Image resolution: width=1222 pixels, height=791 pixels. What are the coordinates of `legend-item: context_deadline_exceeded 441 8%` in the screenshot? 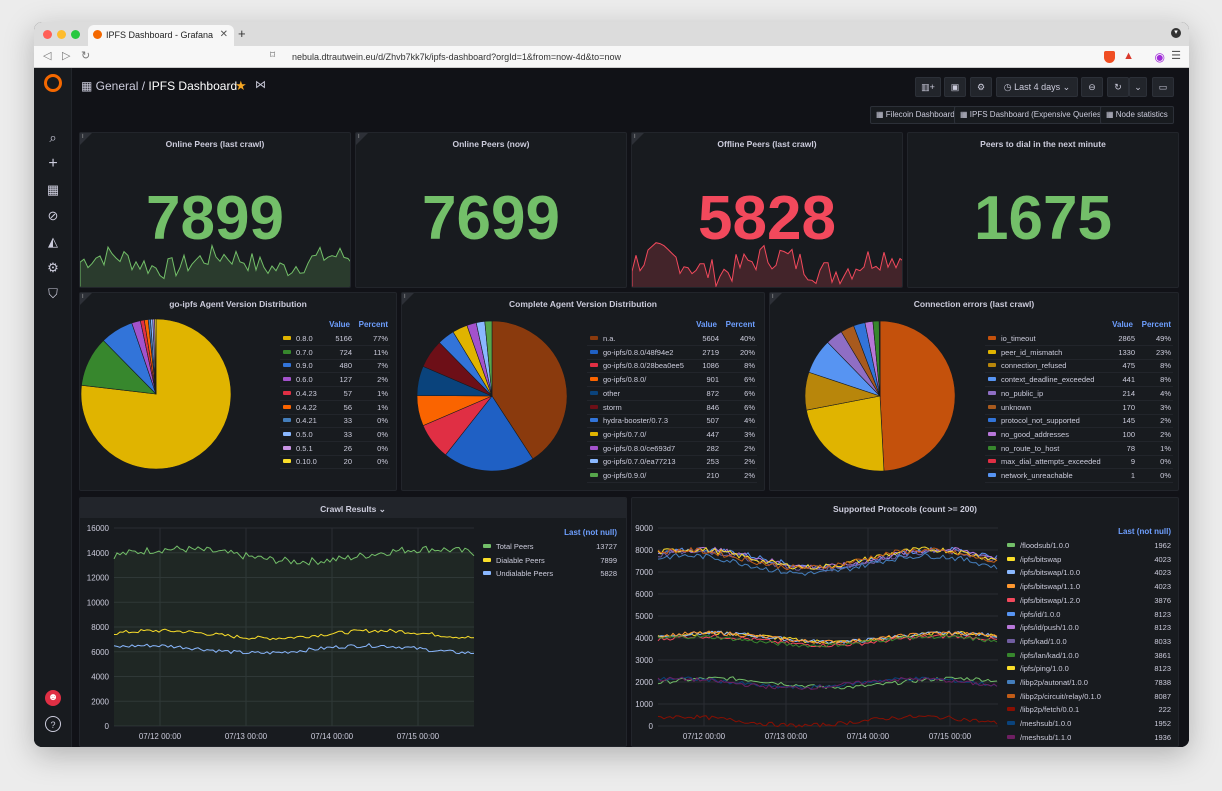 It's located at (1079, 381).